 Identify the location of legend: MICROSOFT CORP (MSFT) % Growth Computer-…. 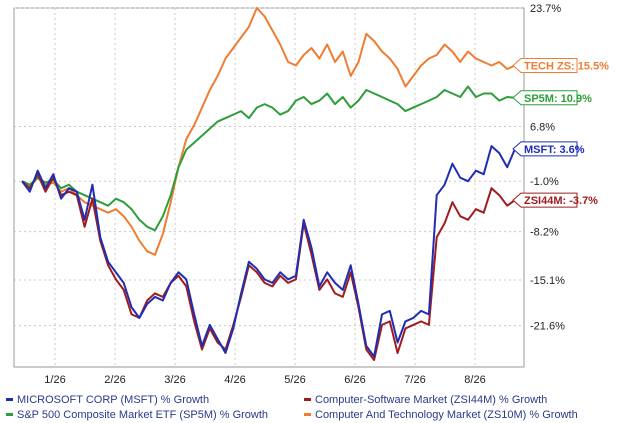
(311, 407).